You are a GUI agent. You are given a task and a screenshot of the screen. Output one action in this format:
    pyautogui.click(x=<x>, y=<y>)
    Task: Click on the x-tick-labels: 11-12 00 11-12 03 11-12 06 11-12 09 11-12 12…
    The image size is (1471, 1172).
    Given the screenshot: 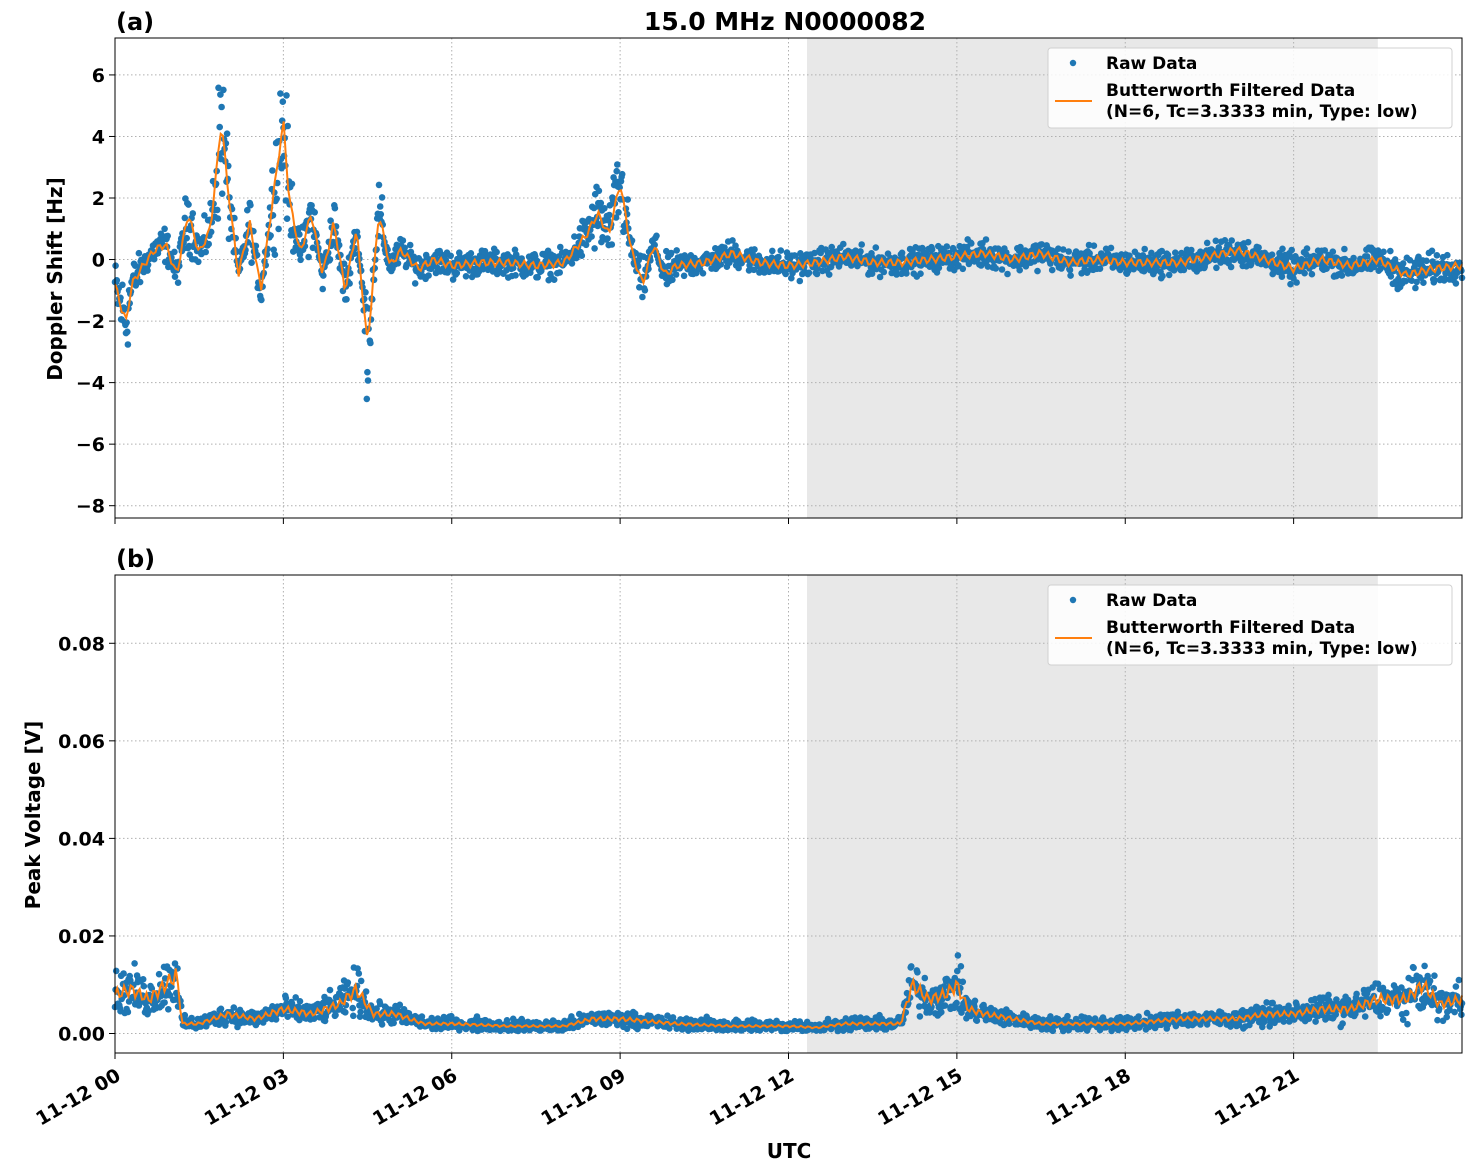 What is the action you would take?
    pyautogui.click(x=667, y=1097)
    